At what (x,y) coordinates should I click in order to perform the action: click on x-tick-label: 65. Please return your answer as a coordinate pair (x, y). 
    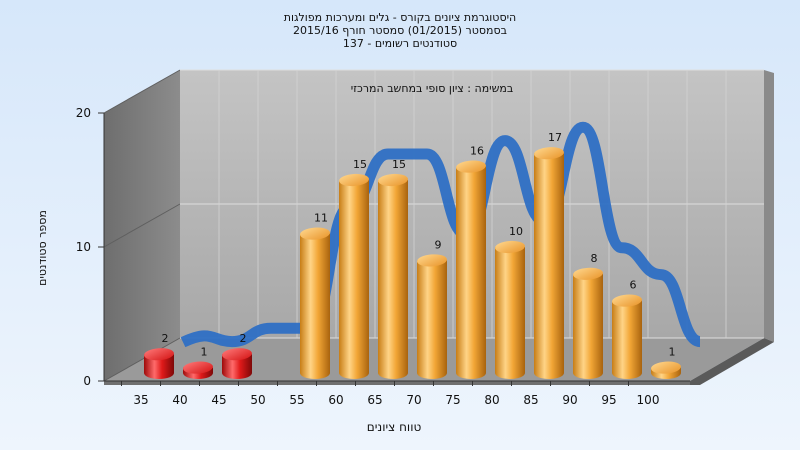
    Looking at the image, I should click on (374, 400).